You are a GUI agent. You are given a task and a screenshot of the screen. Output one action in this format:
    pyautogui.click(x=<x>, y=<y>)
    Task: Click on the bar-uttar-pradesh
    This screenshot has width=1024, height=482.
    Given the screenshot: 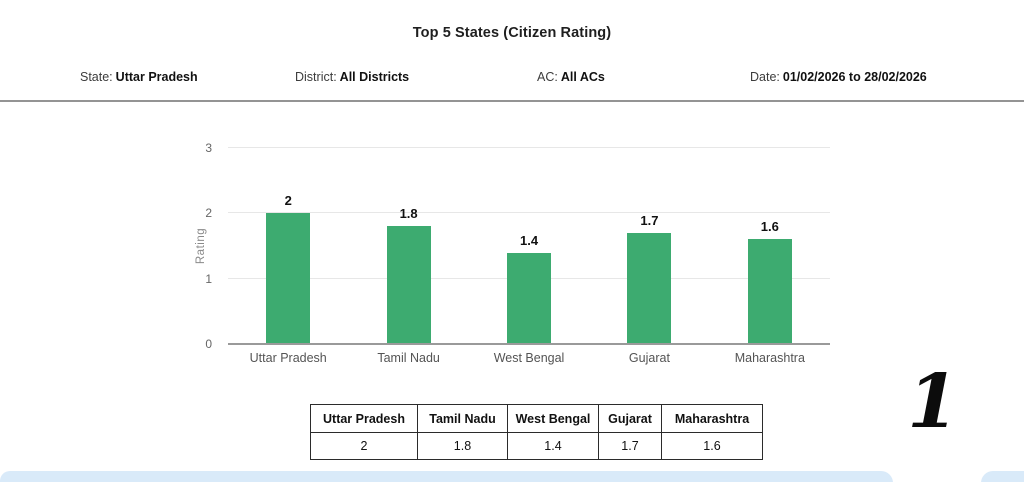 What is the action you would take?
    pyautogui.click(x=288, y=278)
    